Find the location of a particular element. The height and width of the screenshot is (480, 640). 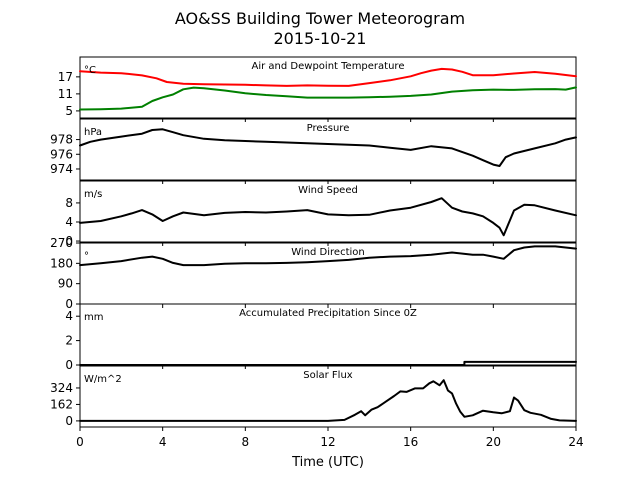

x-tick-label-12: 12 is located at coordinates (327, 442).